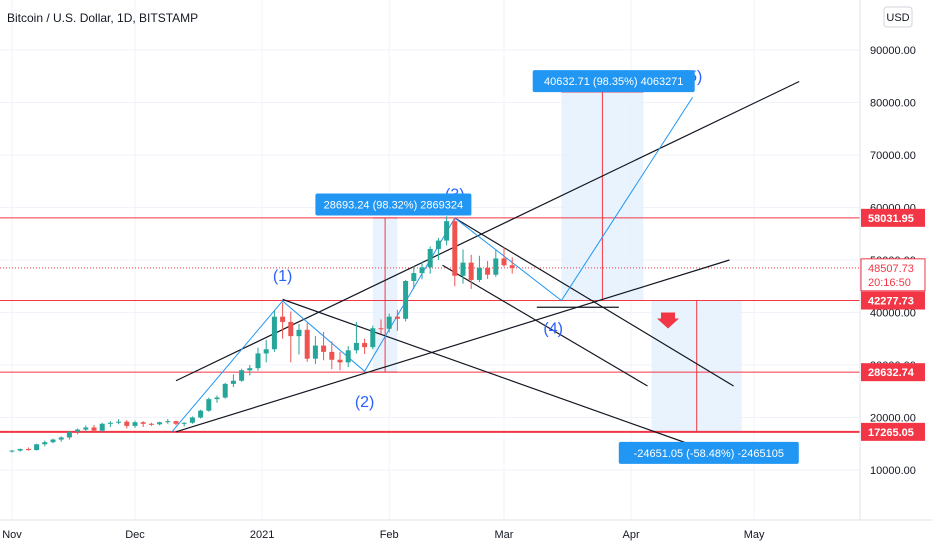 The width and height of the screenshot is (932, 550). Describe the element at coordinates (893, 471) in the screenshot. I see `y-tick-label: 10000.00` at that location.